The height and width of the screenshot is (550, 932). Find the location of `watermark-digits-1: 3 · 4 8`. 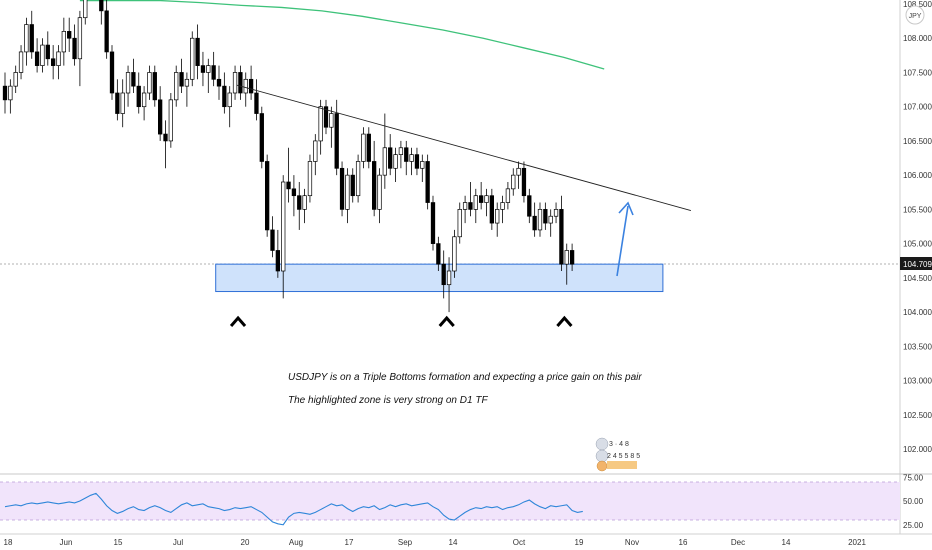

watermark-digits-1: 3 · 4 8 is located at coordinates (619, 444).